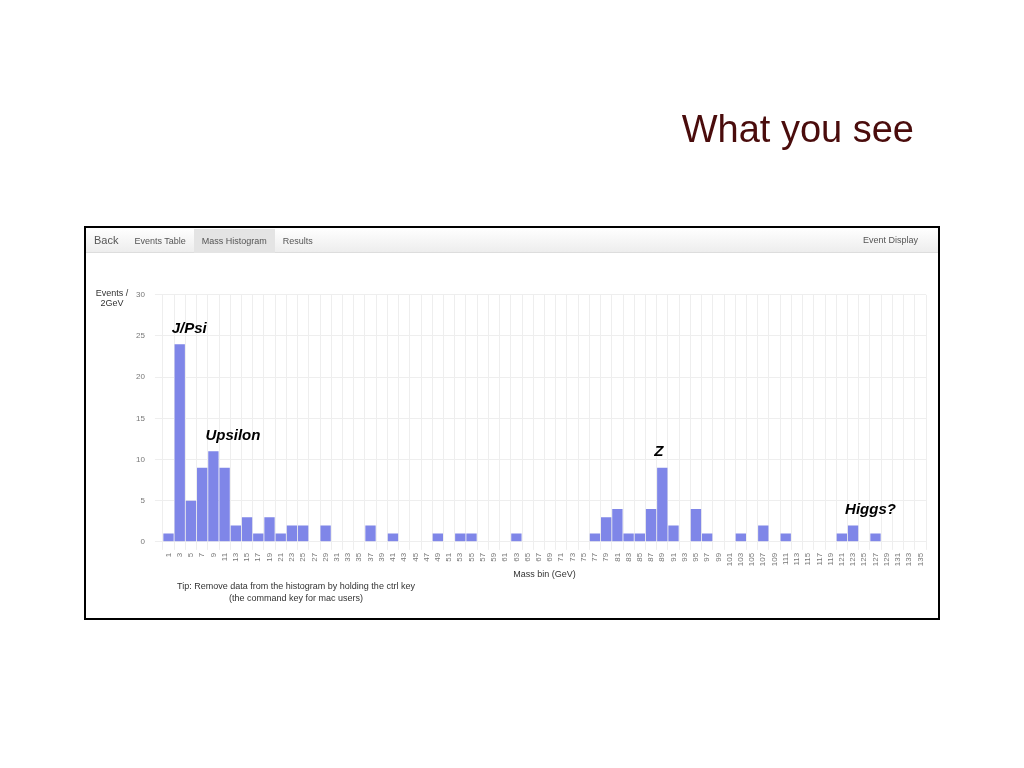 This screenshot has height=768, width=1024. What do you see at coordinates (359, 557) in the screenshot?
I see `x-tick-label: 35` at bounding box center [359, 557].